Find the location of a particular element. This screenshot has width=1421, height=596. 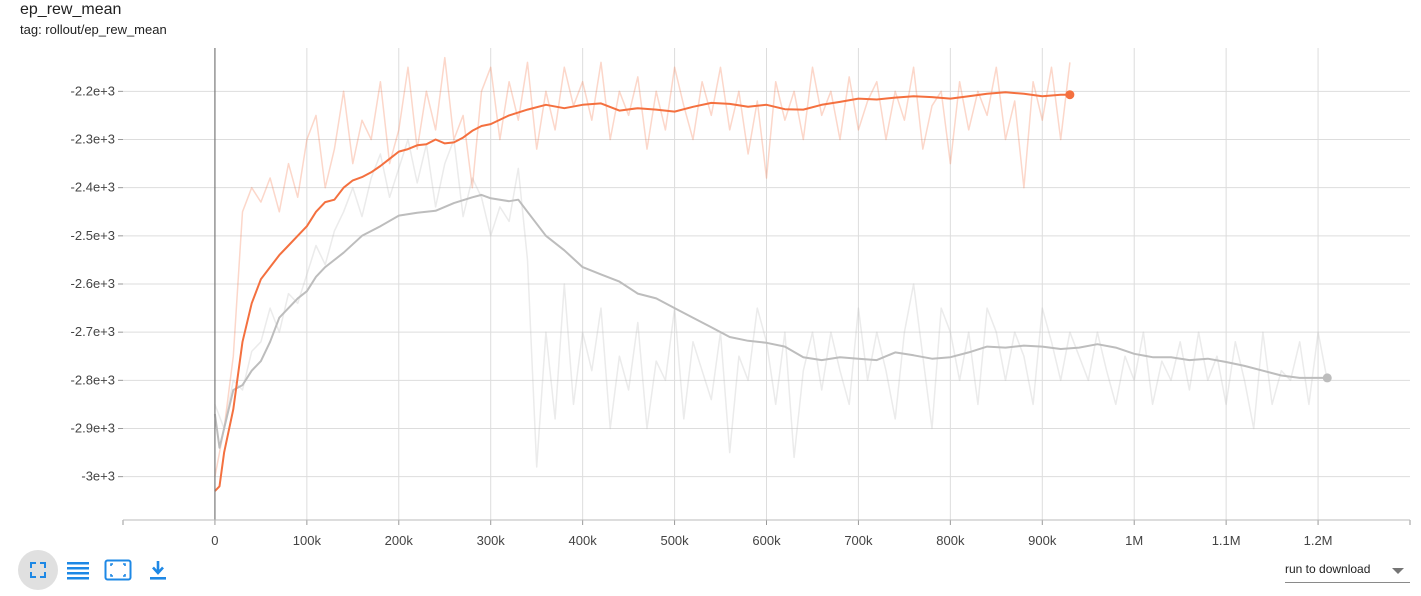

chart-toolbar is located at coordinates (98, 570).